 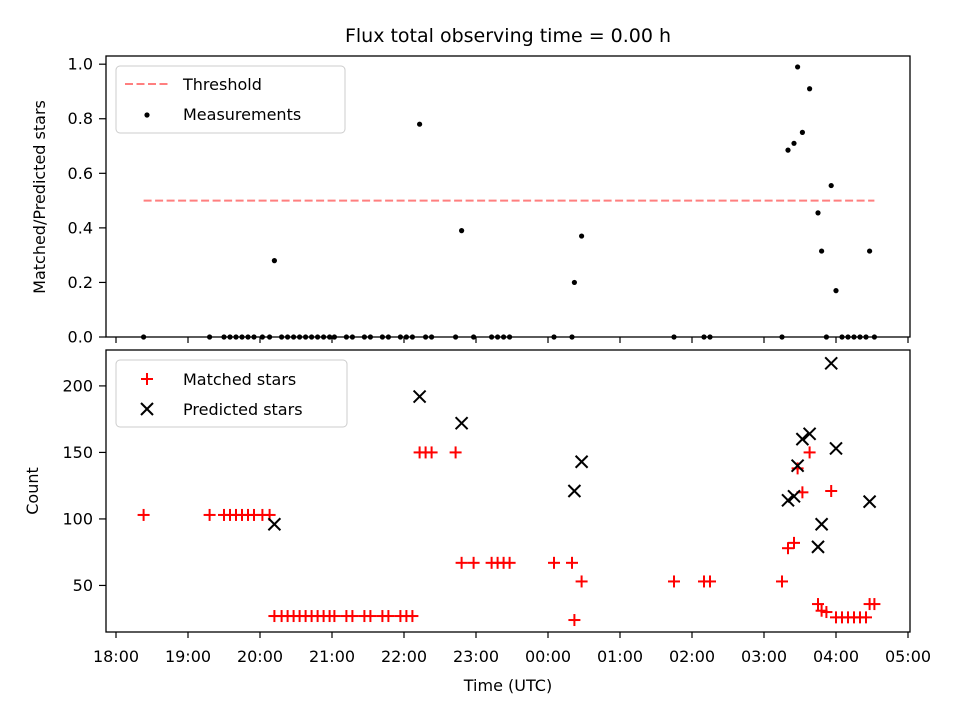 What do you see at coordinates (147, 409) in the screenshot?
I see `predicted-legend-marker` at bounding box center [147, 409].